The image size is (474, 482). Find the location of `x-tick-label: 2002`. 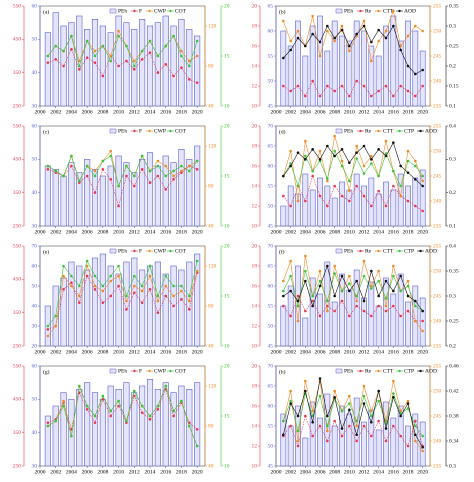

x-tick-label: 2002 is located at coordinates (55, 472).